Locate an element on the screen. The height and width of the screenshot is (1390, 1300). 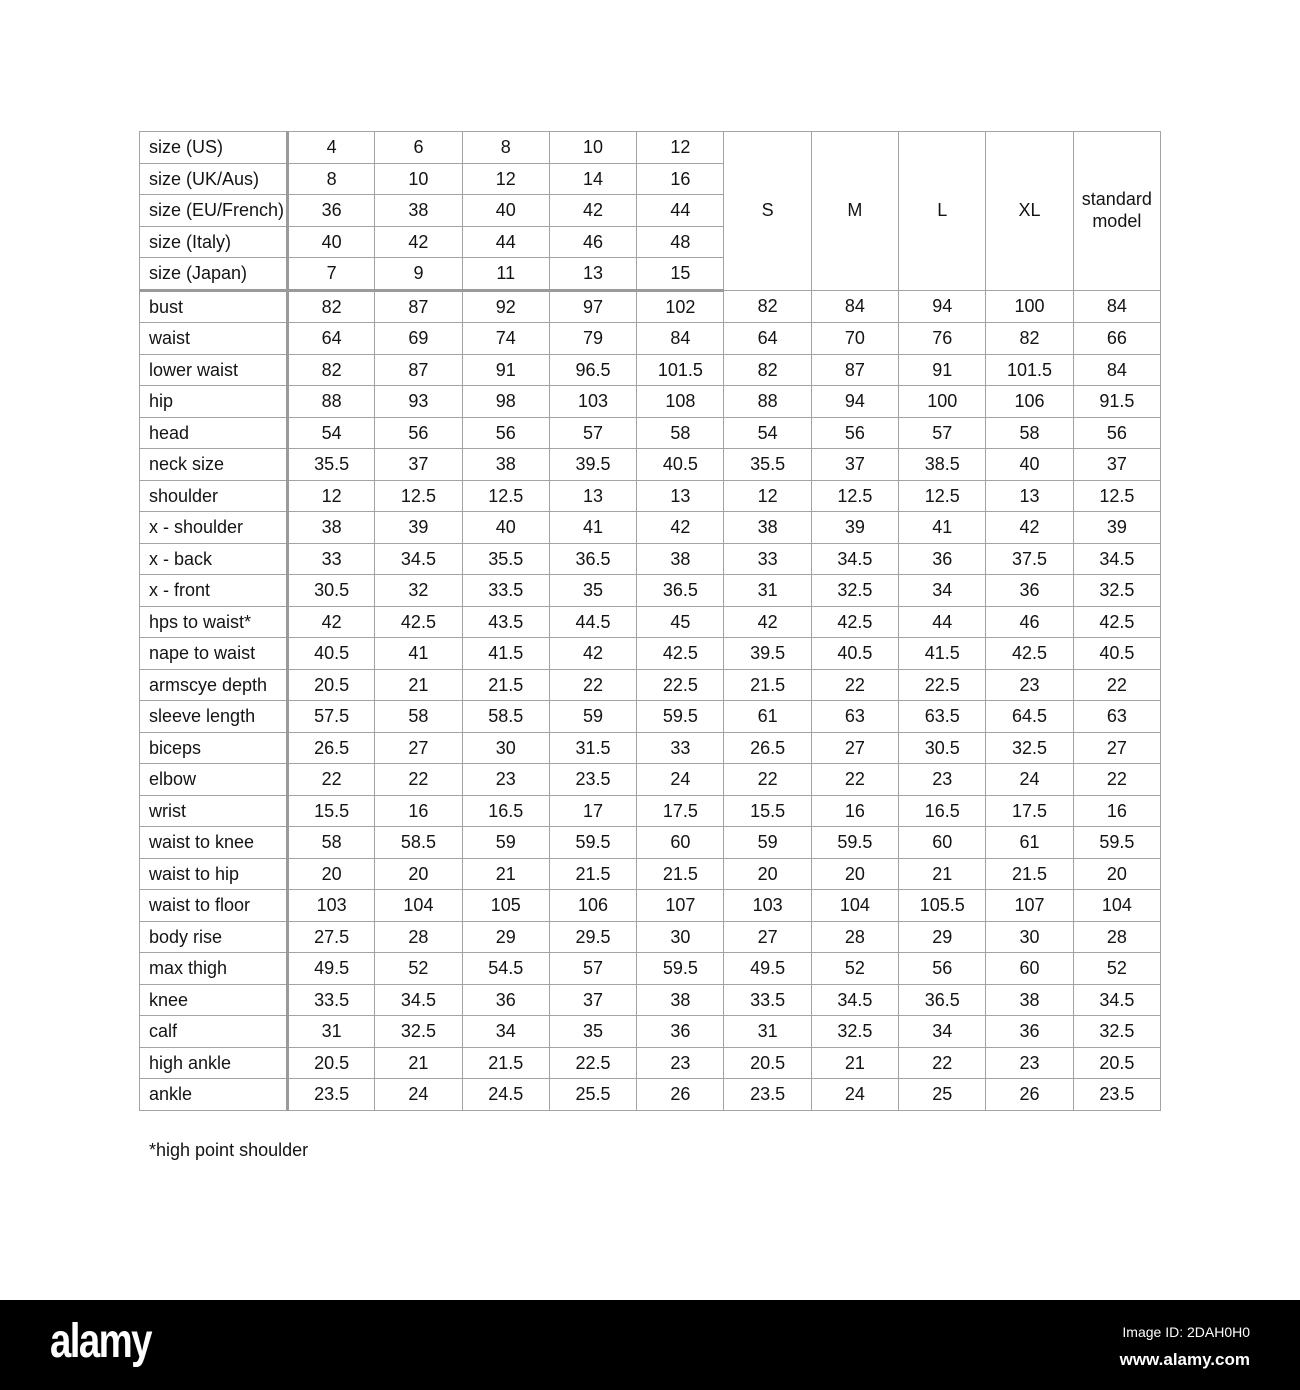
measurement-value: 97 is located at coordinates (593, 306).